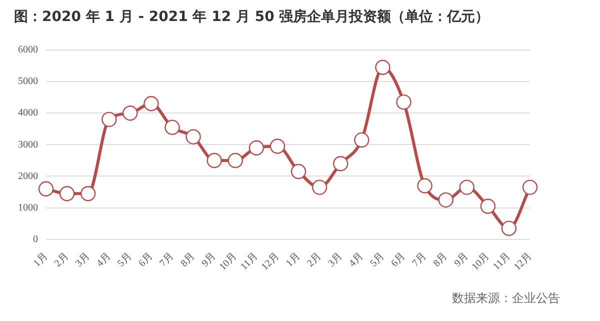  I want to click on chart-title: 图：2020 年 1 月 - 2021 年 12 月 50 强房企单月投资额（单位：亿元）, so click(252, 17).